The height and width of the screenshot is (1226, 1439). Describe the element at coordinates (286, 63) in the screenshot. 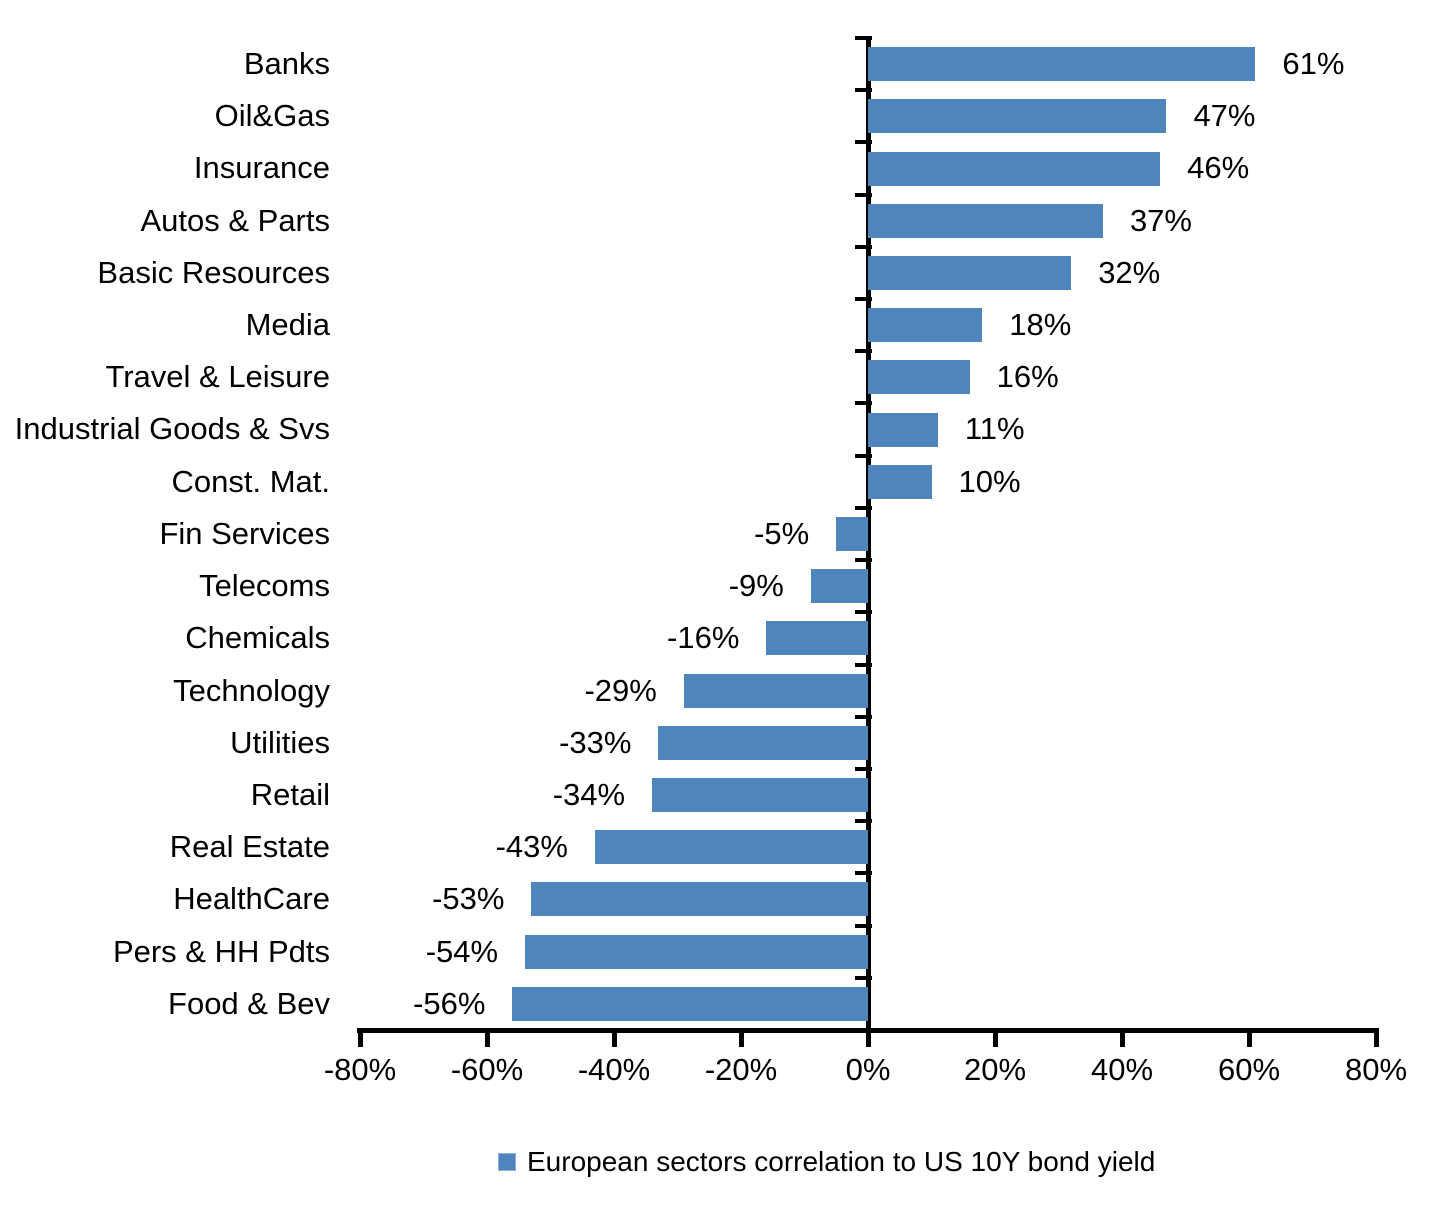

I see `category-label: Banks` at that location.